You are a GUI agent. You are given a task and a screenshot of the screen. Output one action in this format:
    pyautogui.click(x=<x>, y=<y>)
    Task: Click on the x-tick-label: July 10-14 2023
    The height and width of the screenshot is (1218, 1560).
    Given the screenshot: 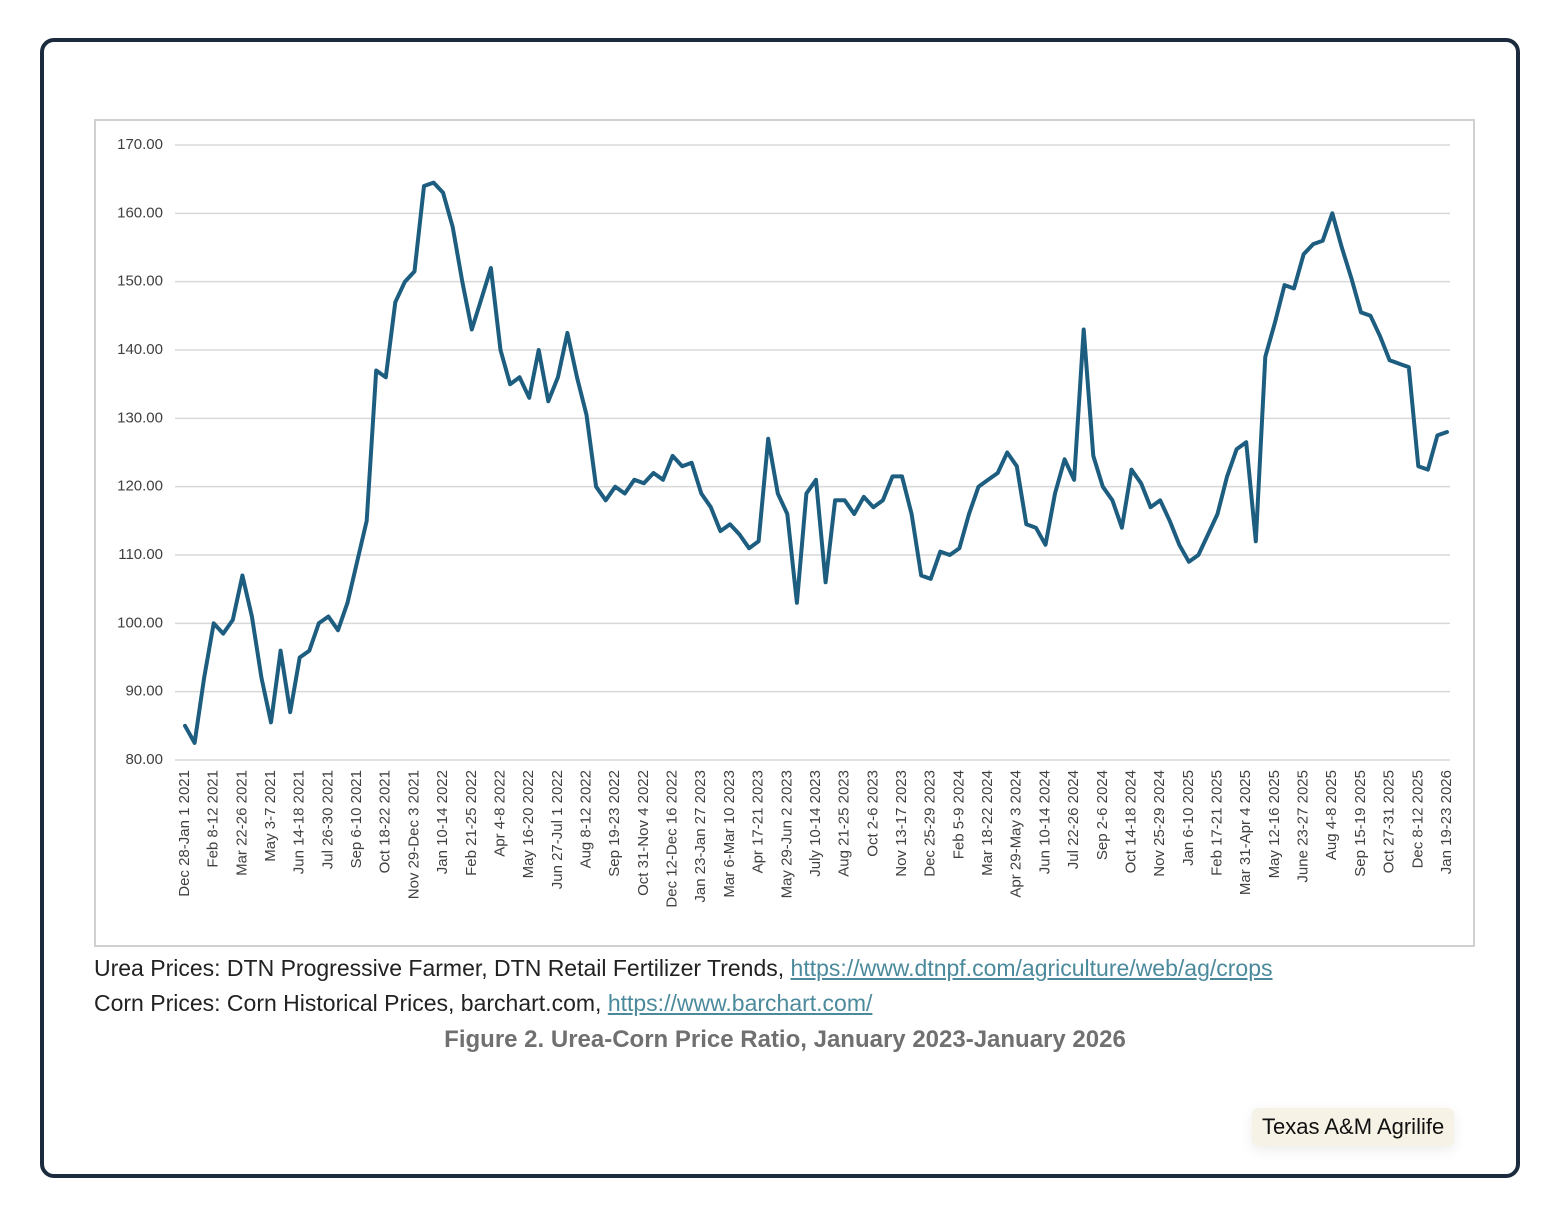 What is the action you would take?
    pyautogui.click(x=815, y=823)
    